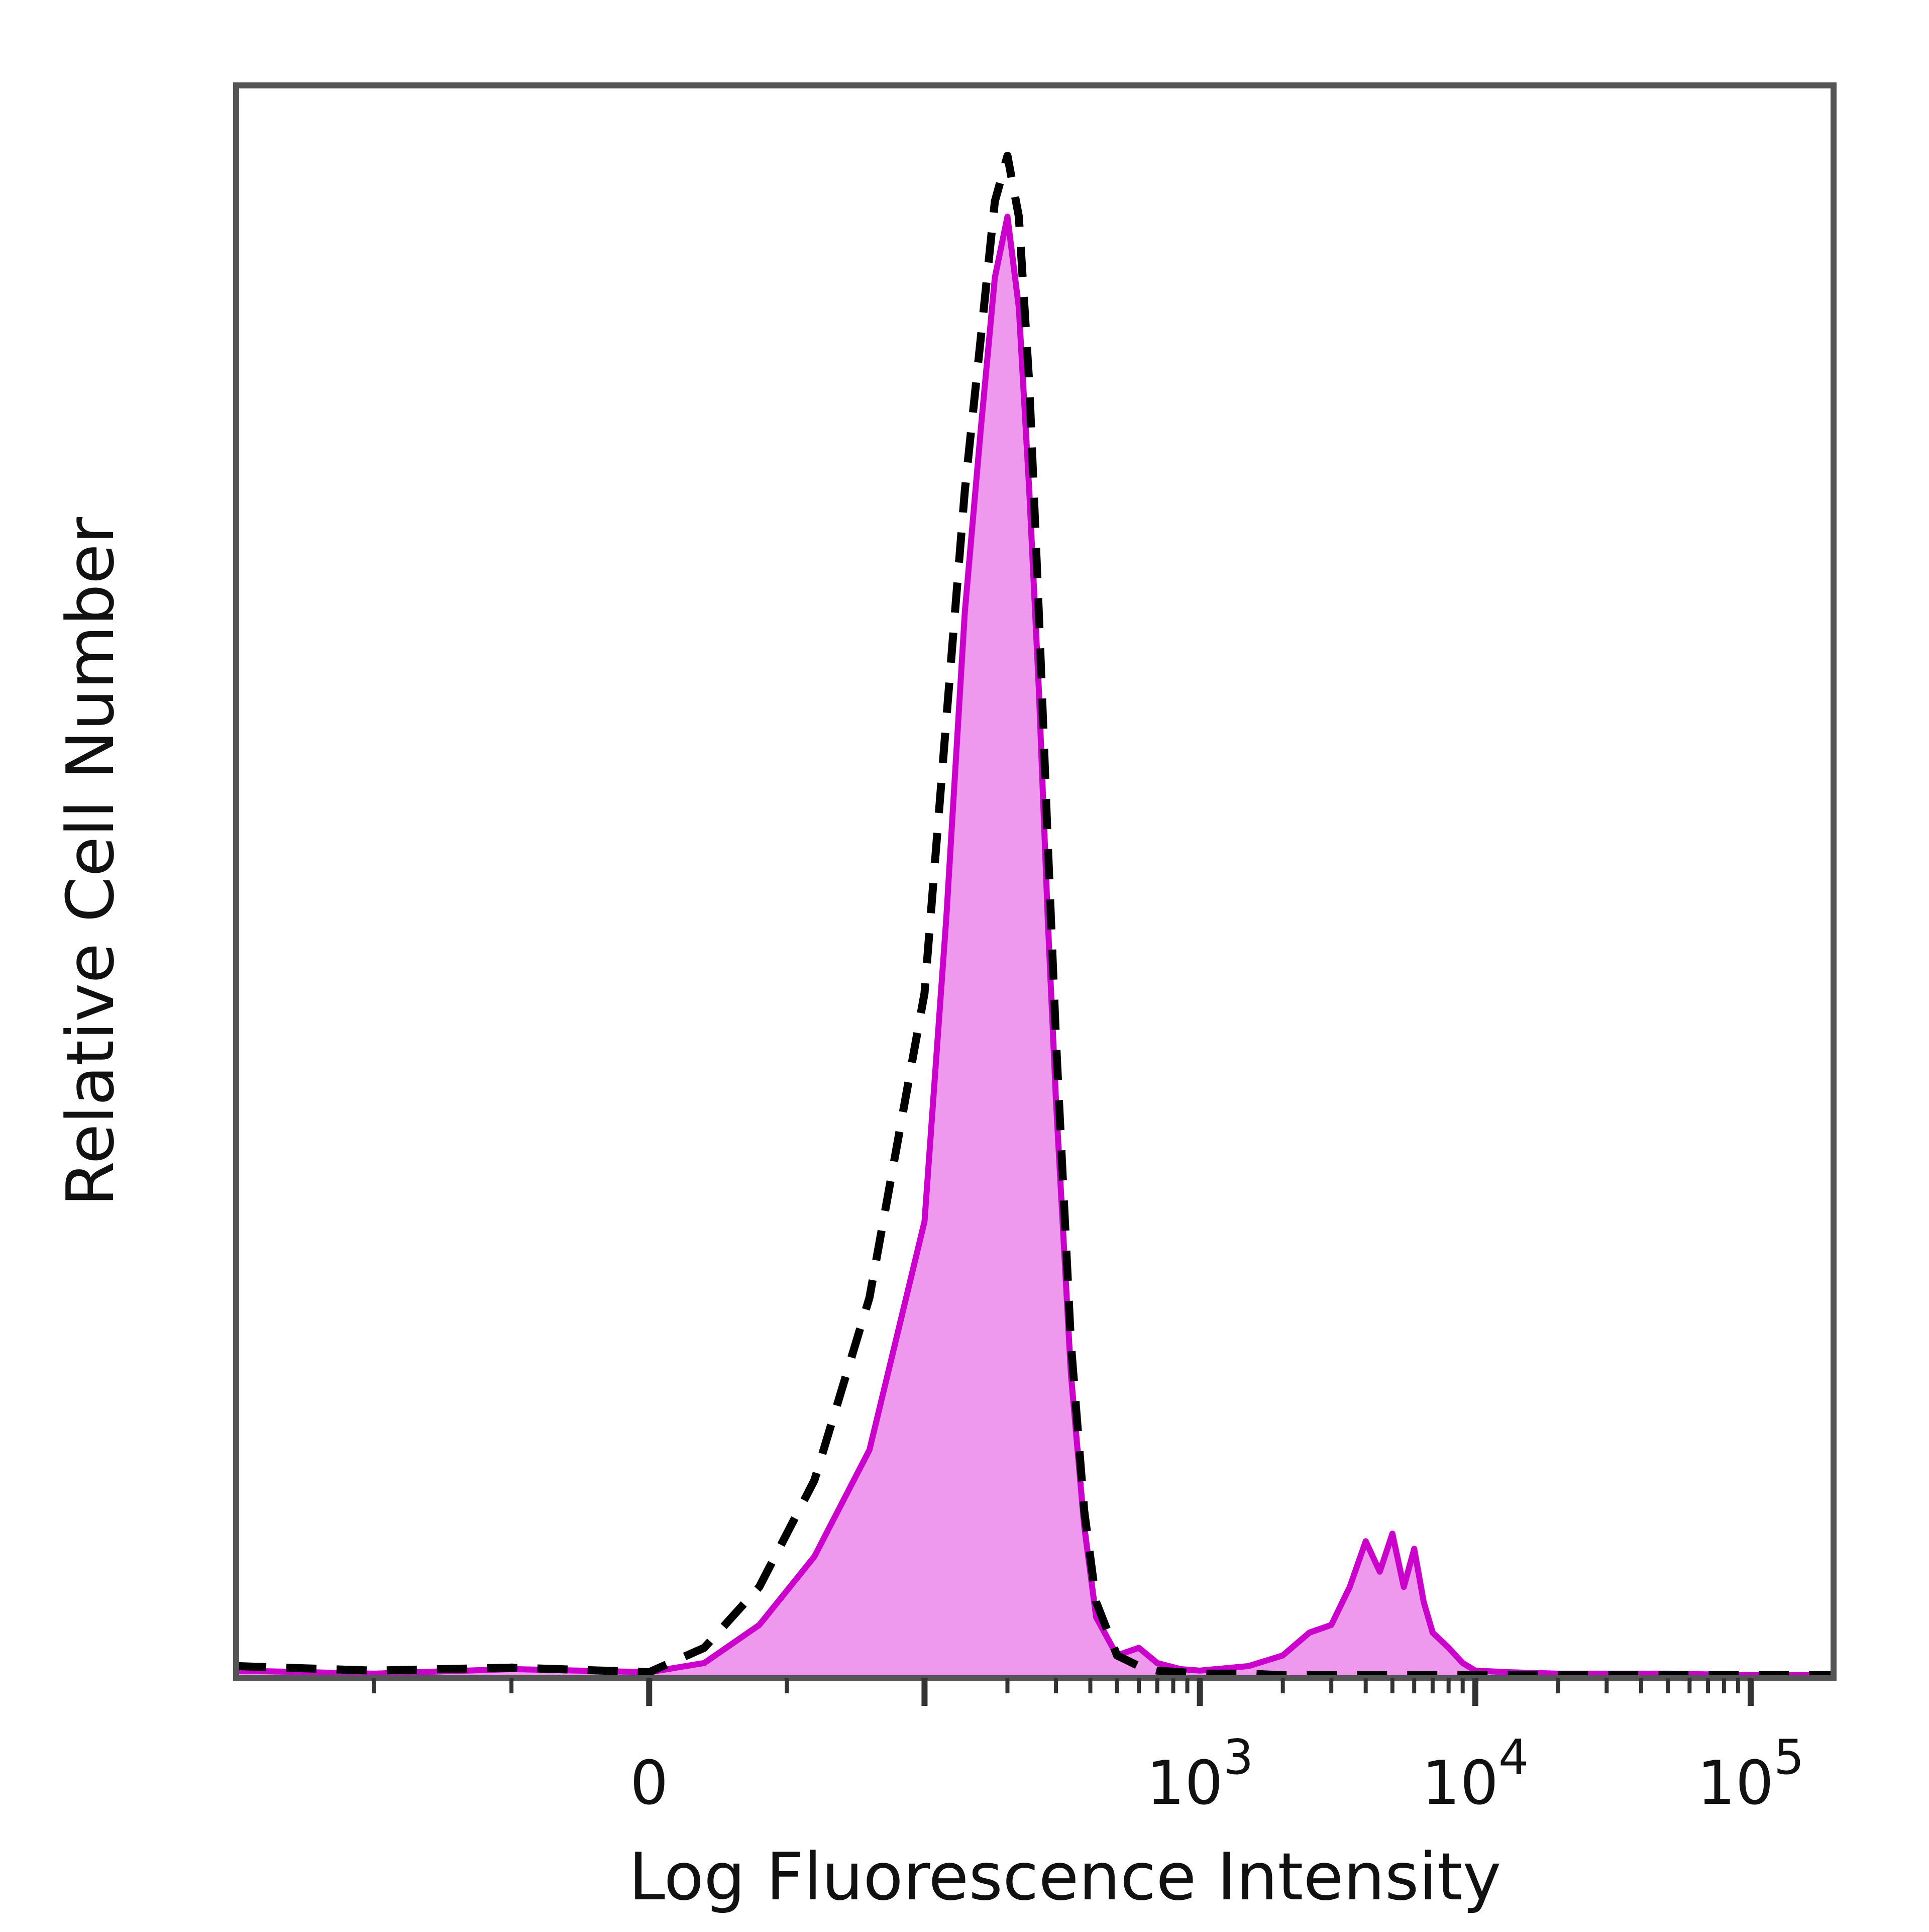 The height and width of the screenshot is (1932, 1929). Describe the element at coordinates (649, 1783) in the screenshot. I see `x-tick-label: 0` at that location.